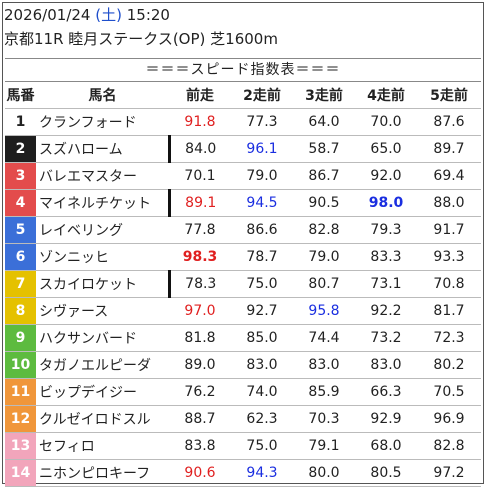 Image resolution: width=488 pixels, height=488 pixels. Describe the element at coordinates (262, 392) in the screenshot. I see `speed-index-2: 74.0` at that location.